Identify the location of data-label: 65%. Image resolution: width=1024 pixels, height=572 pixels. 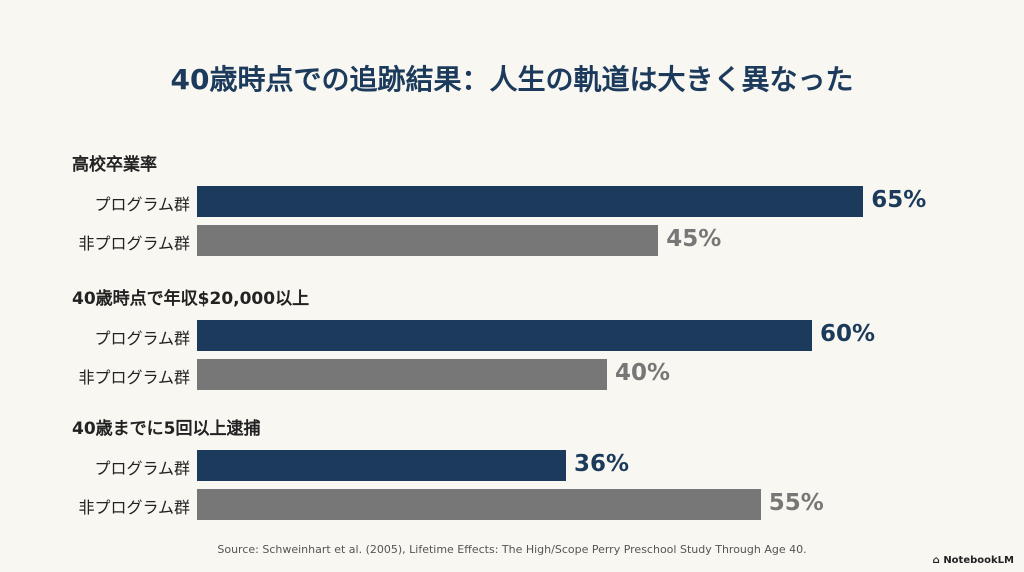
(899, 200).